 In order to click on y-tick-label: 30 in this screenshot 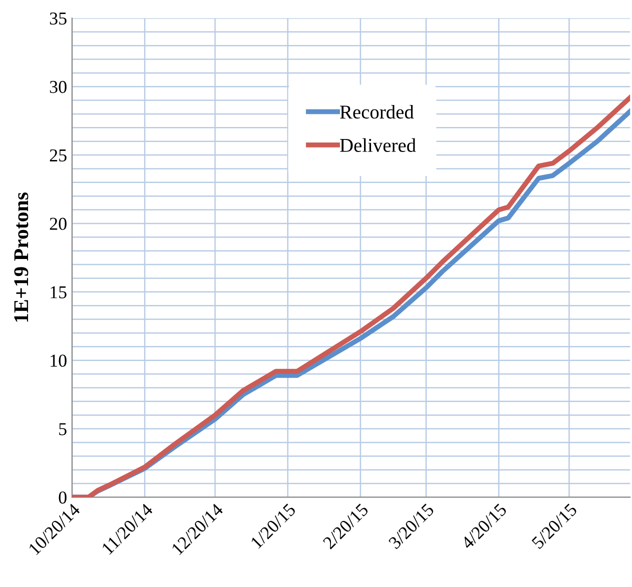, I will do `click(58, 87)`.